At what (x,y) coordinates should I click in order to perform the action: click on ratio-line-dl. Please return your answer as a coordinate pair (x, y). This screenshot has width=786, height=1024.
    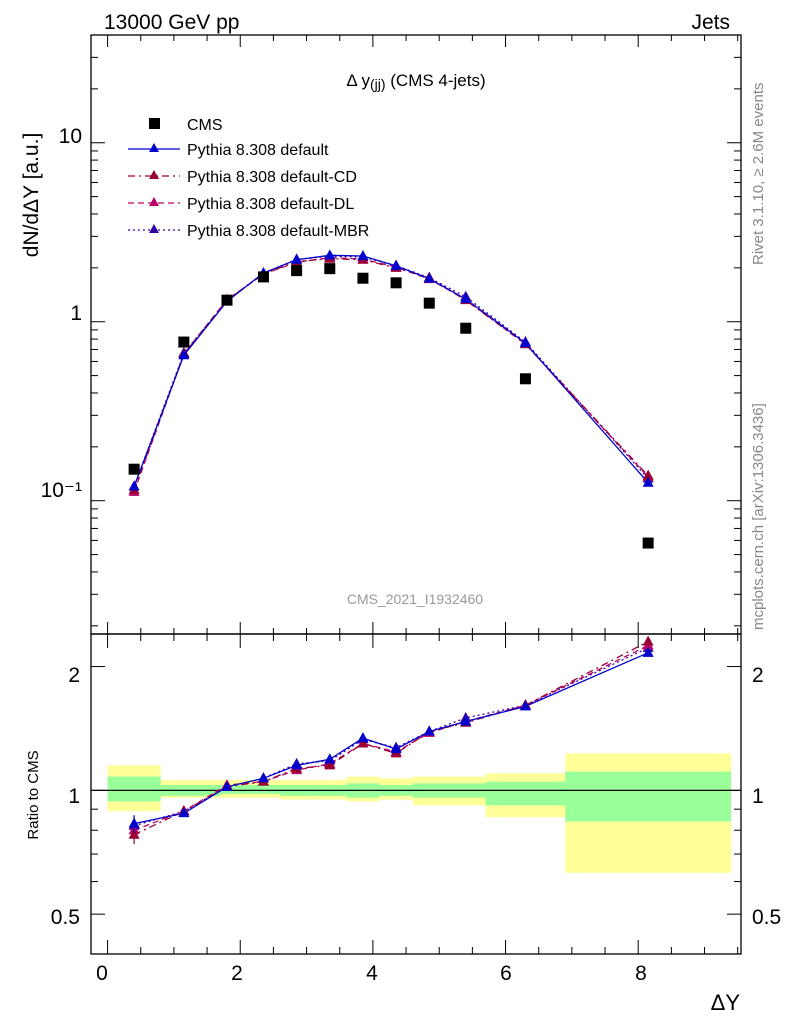
    Looking at the image, I should click on (391, 737).